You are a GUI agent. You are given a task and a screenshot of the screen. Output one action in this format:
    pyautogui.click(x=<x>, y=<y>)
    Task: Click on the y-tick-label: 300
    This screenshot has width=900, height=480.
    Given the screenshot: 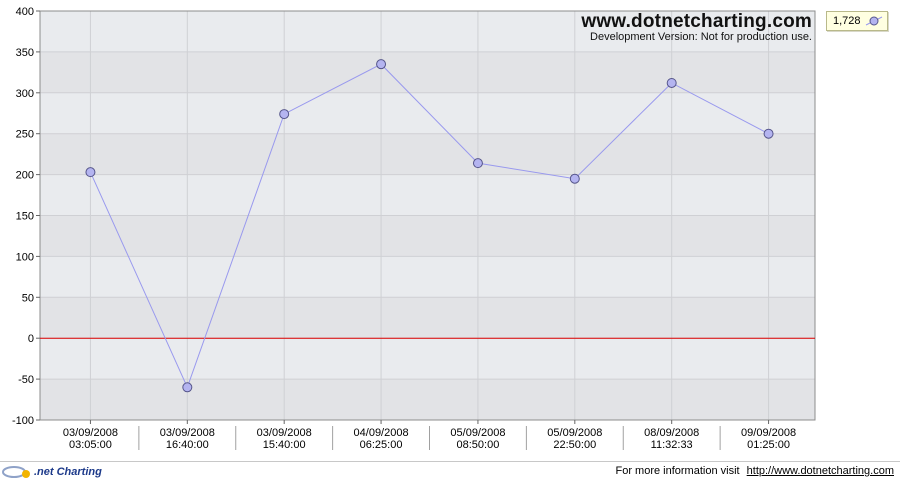 What is the action you would take?
    pyautogui.click(x=25, y=94)
    